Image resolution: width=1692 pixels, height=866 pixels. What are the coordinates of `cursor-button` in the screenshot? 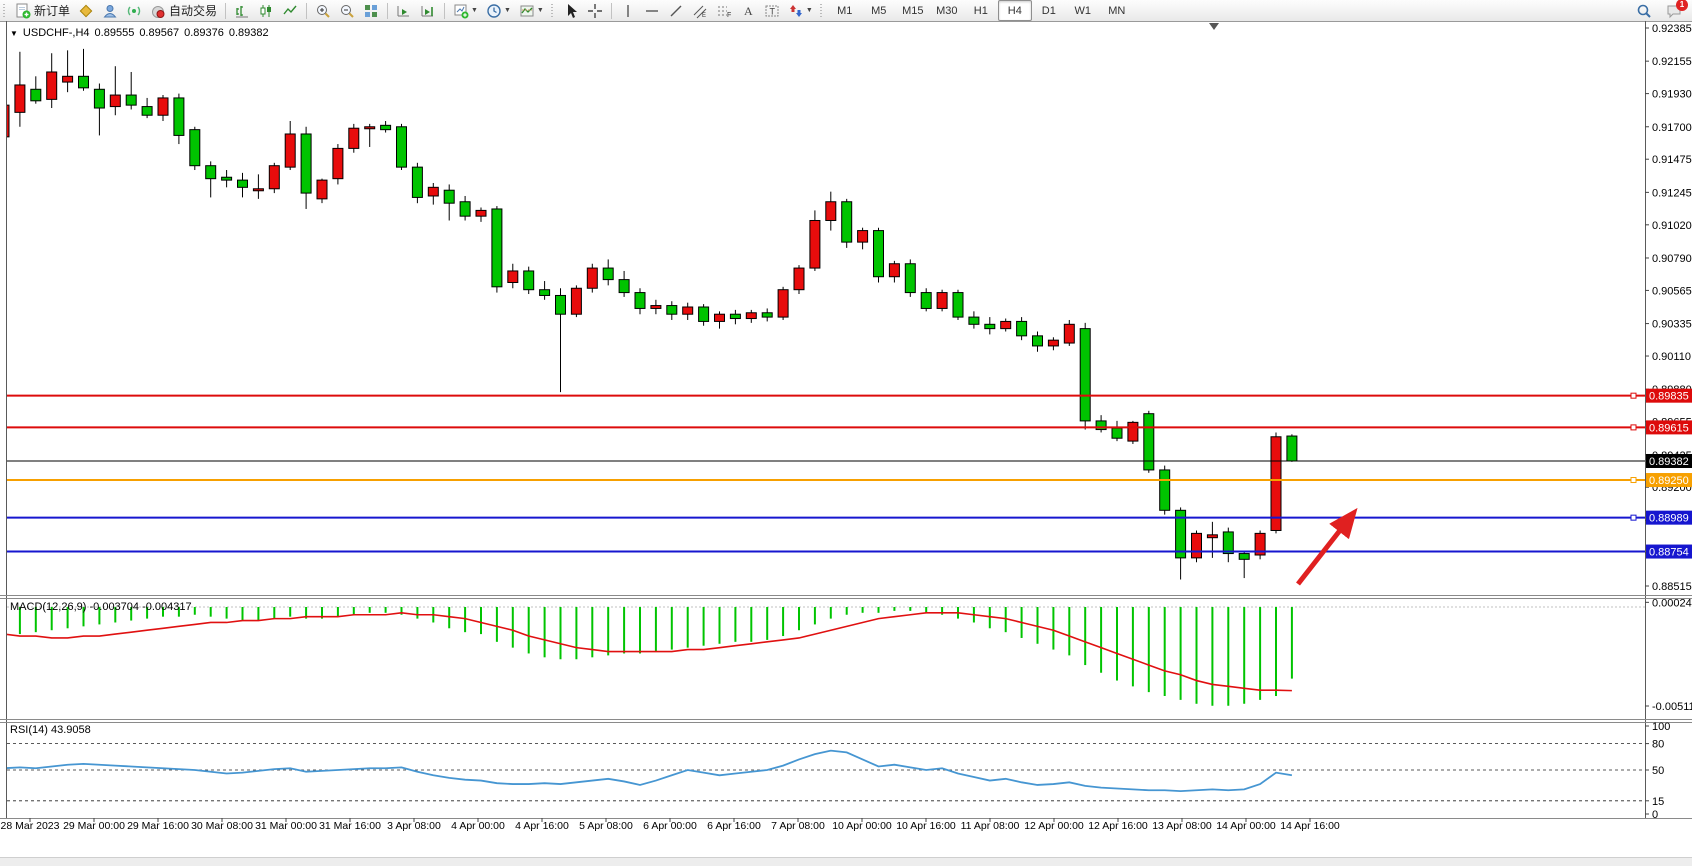 It's located at (571, 10).